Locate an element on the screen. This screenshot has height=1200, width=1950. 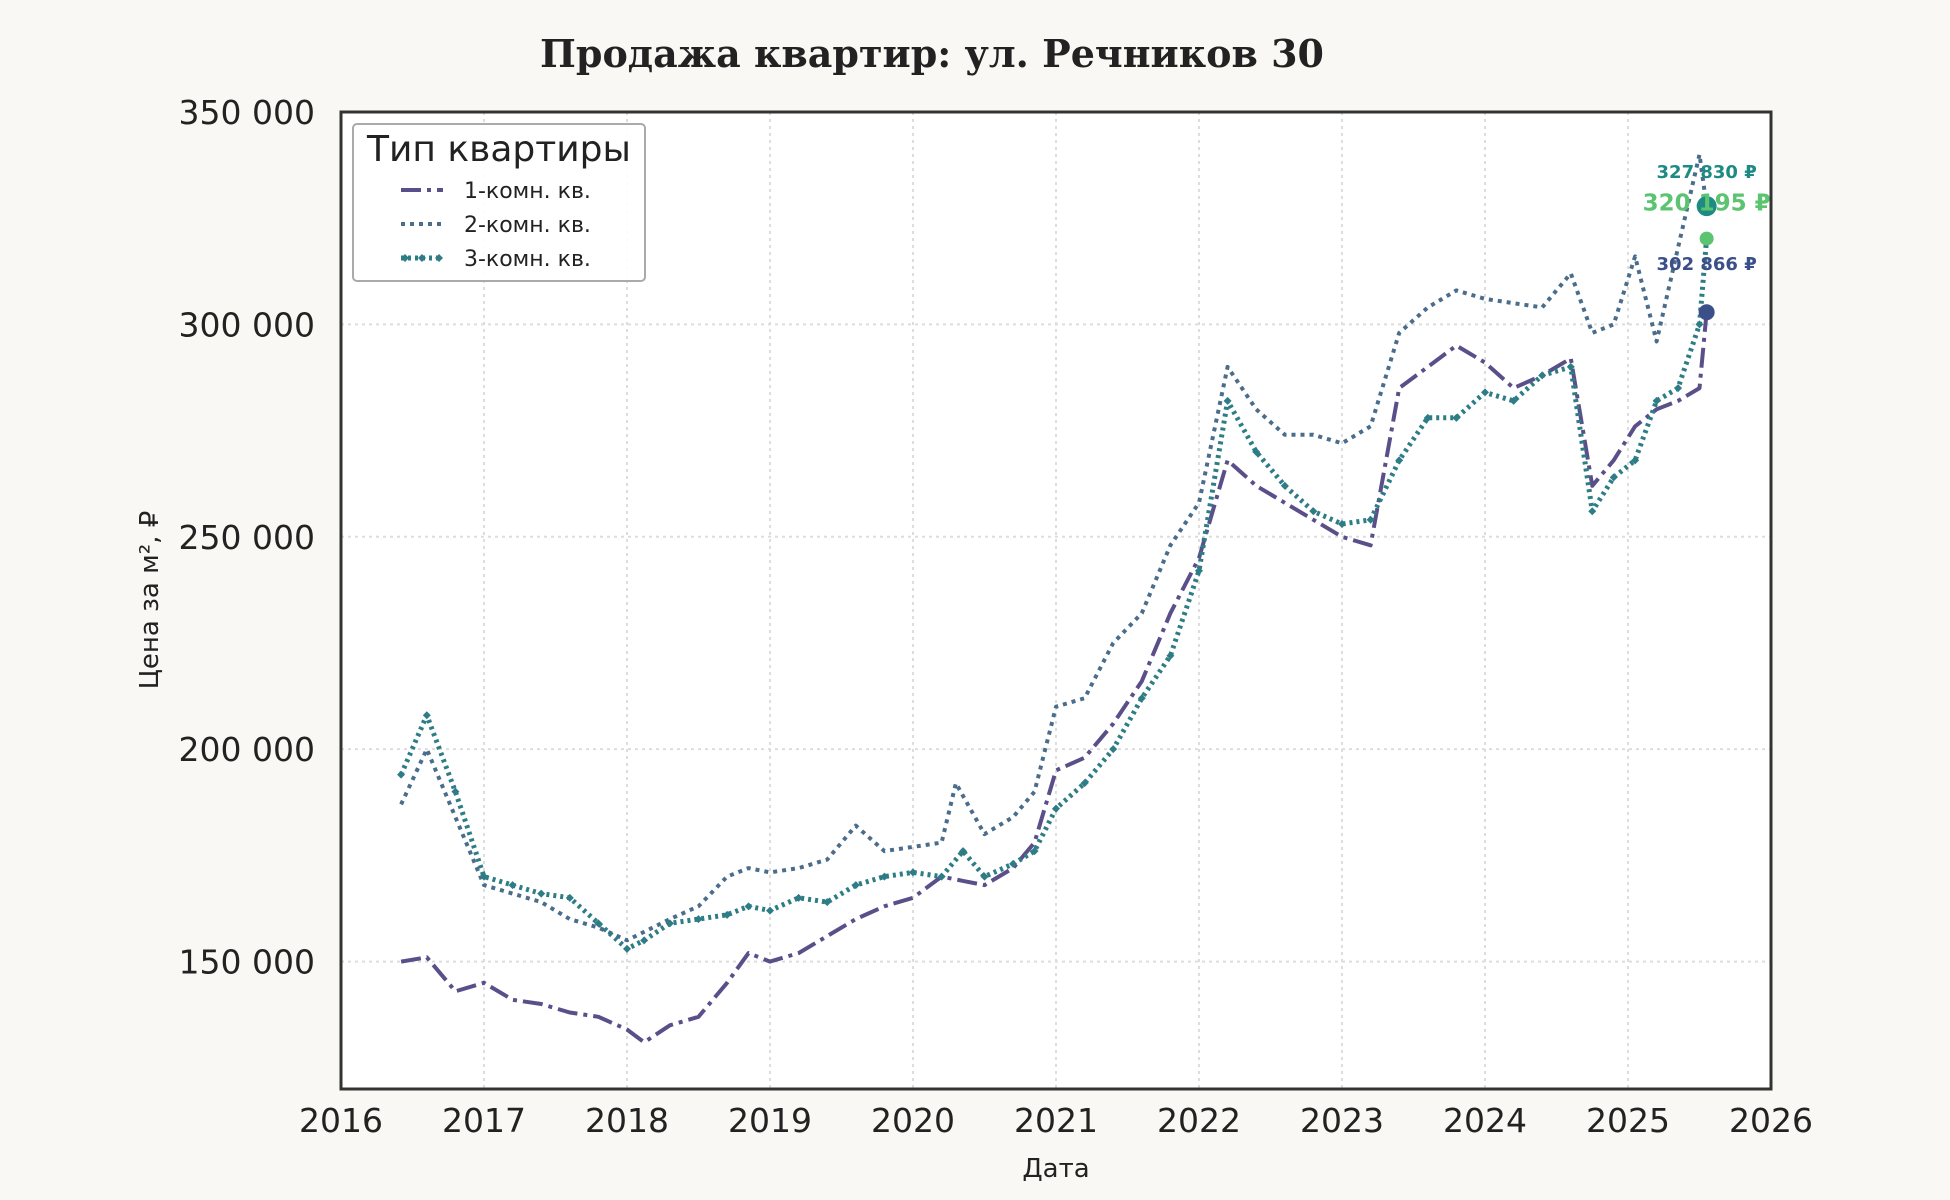
x-tick-label: 2021 is located at coordinates (1056, 1120).